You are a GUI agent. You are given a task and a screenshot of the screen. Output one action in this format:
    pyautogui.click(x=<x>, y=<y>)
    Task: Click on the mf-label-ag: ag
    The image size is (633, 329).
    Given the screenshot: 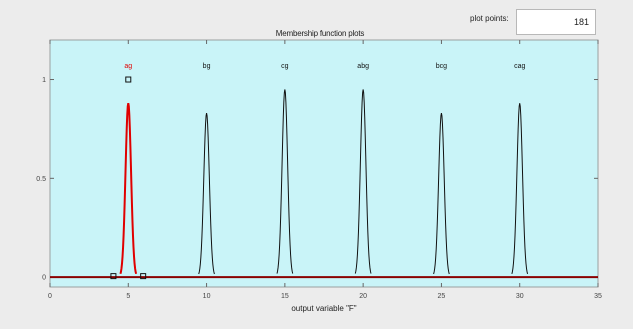 What is the action you would take?
    pyautogui.click(x=128, y=66)
    